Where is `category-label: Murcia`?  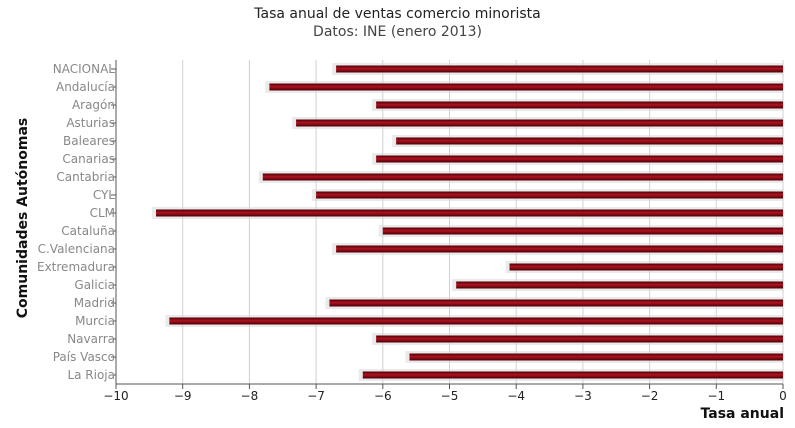 category-label: Murcia is located at coordinates (95, 321).